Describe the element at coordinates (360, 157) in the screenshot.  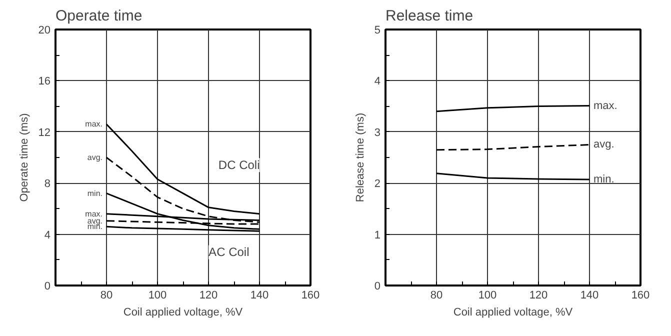
I see `y-axis-title: Release time (ms)` at that location.